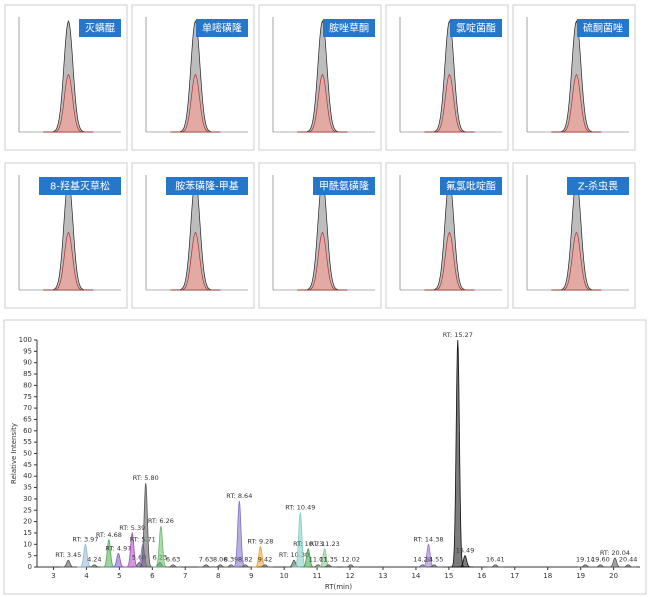 The height and width of the screenshot is (597, 650). What do you see at coordinates (27, 544) in the screenshot?
I see `y-tick-label: 10` at bounding box center [27, 544].